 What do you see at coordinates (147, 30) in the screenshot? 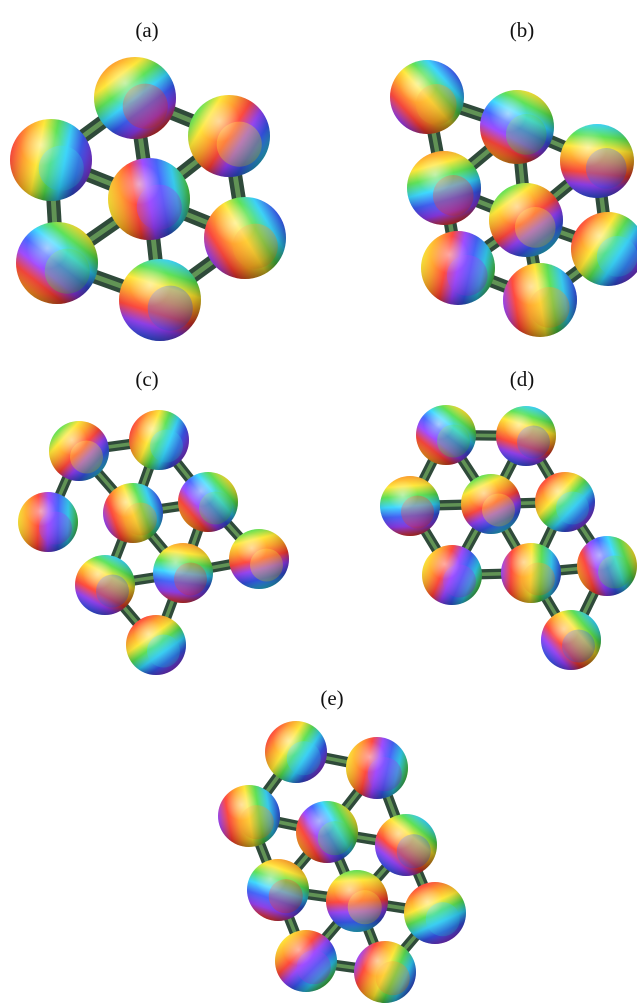
I see `panel-a-label: (a)` at bounding box center [147, 30].